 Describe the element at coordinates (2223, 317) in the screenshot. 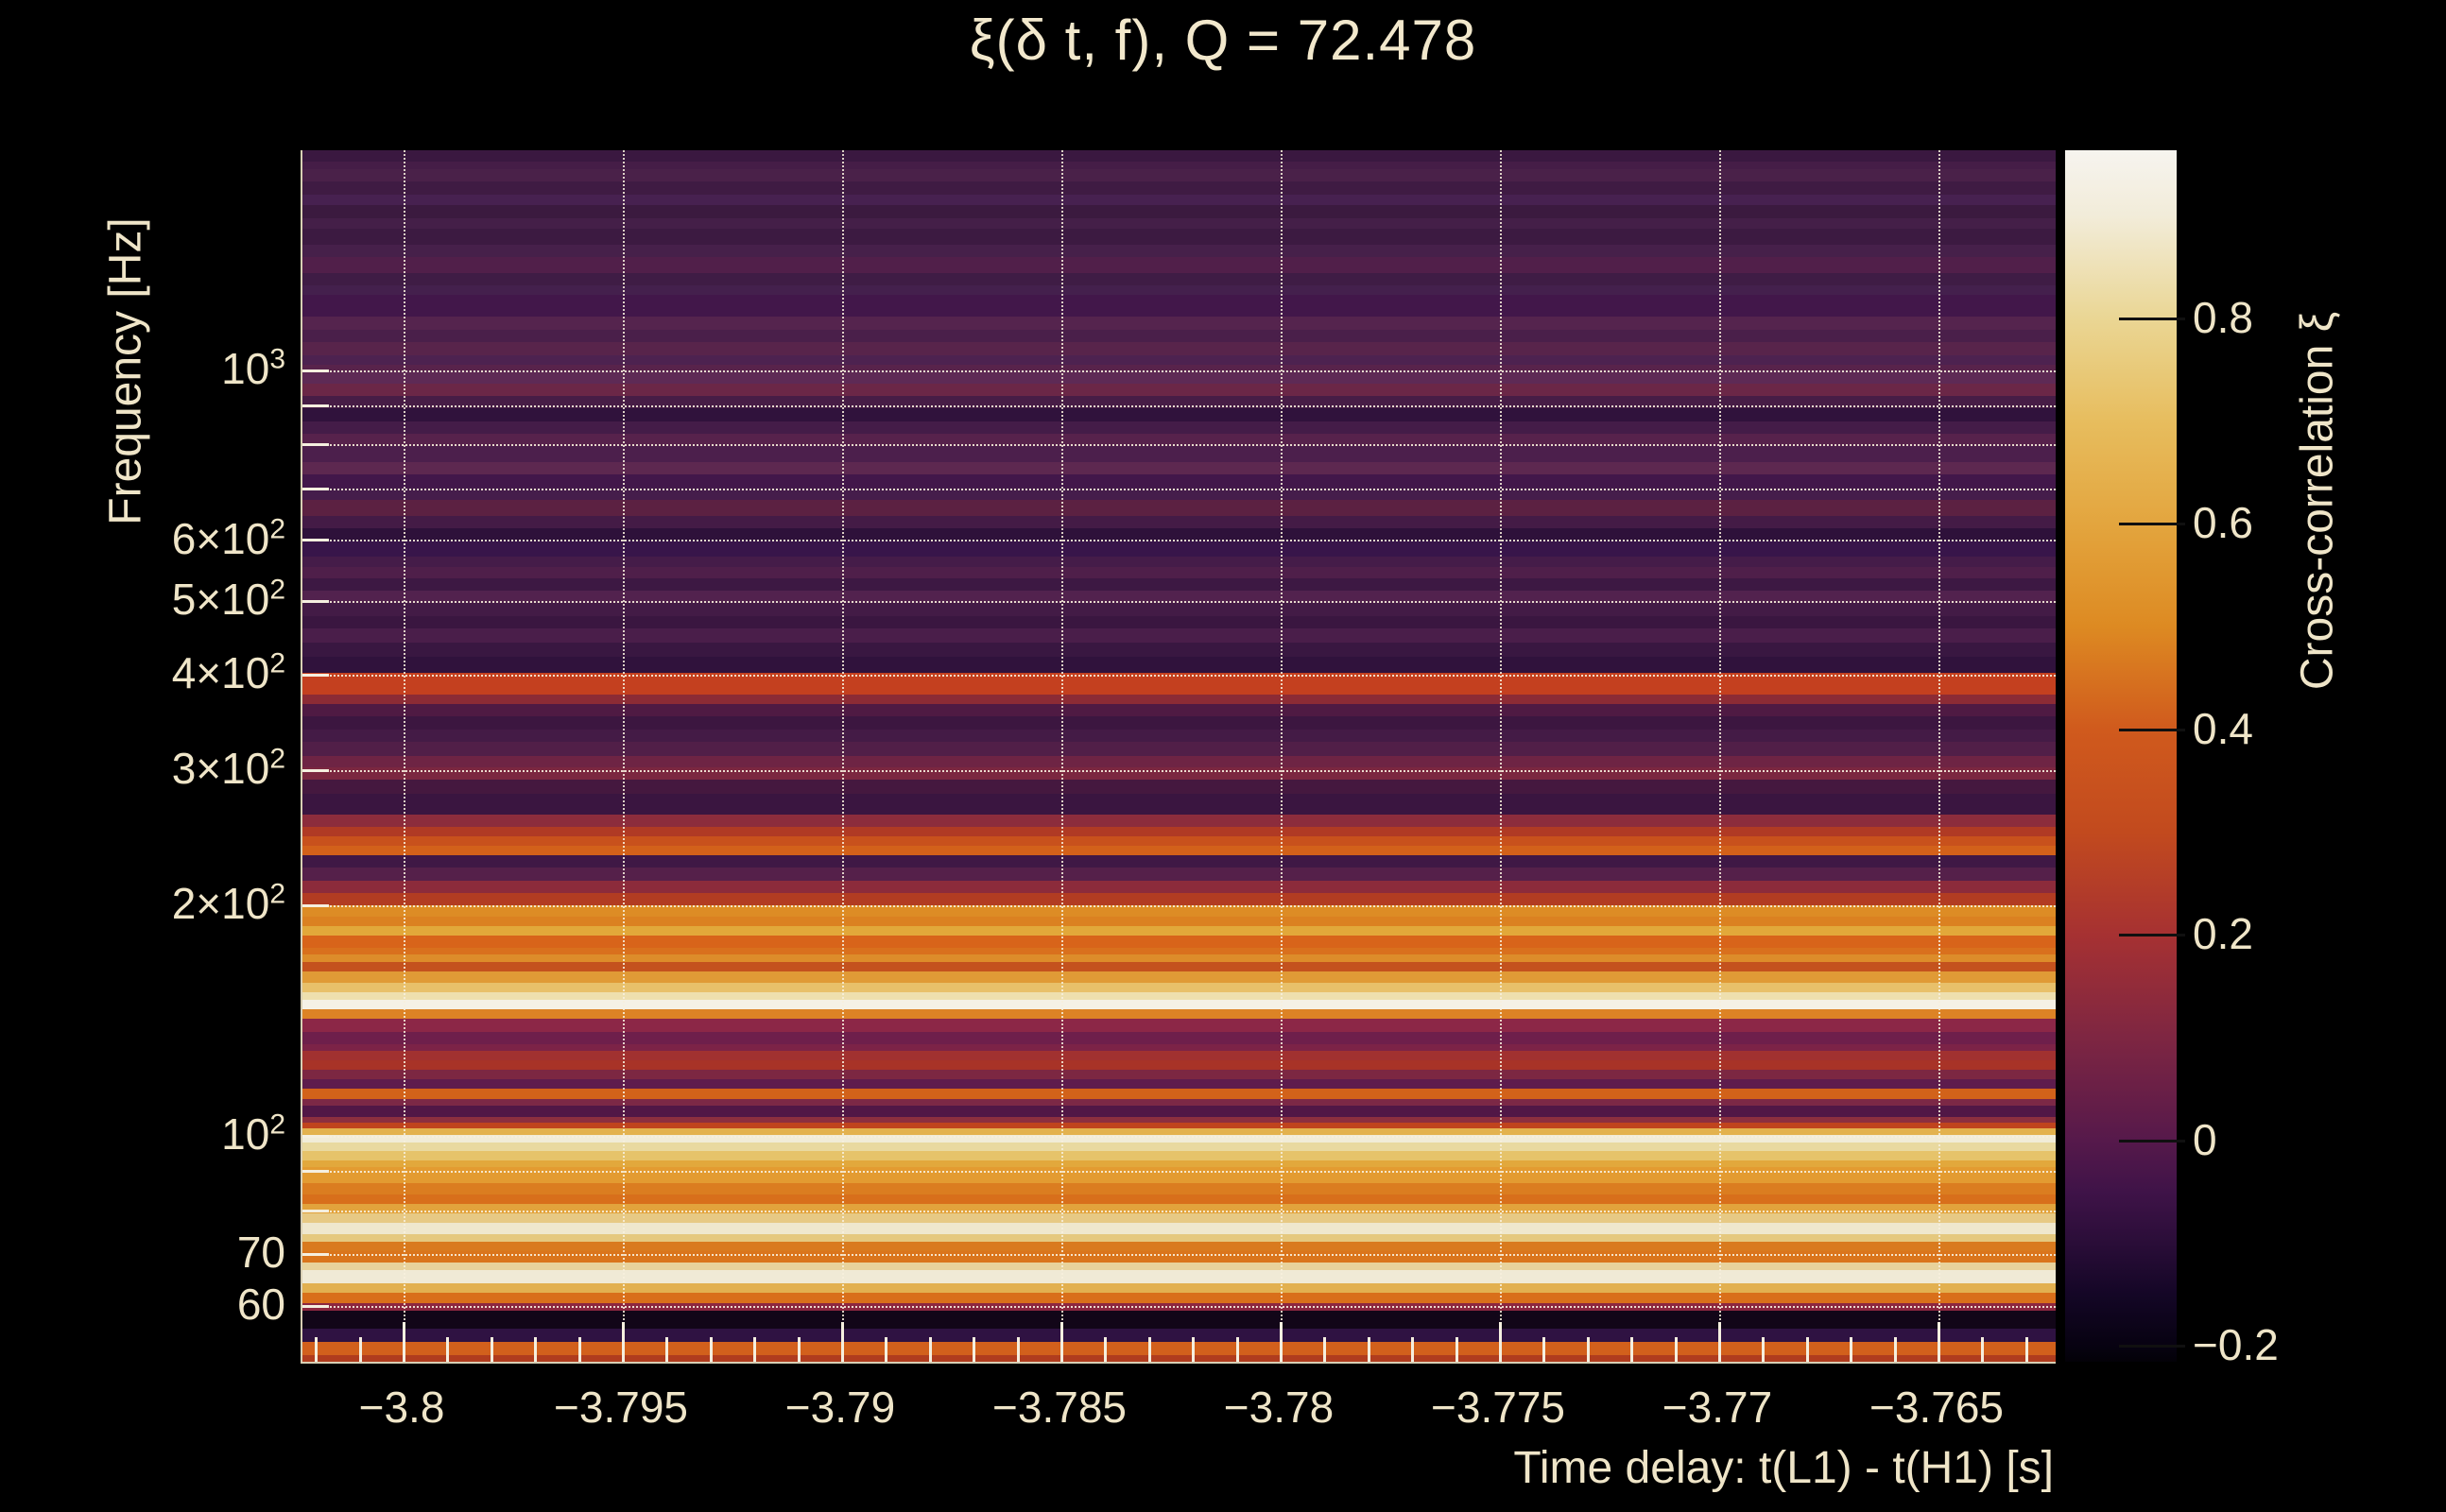

I see `colorbar-tick-label: 0.8` at that location.